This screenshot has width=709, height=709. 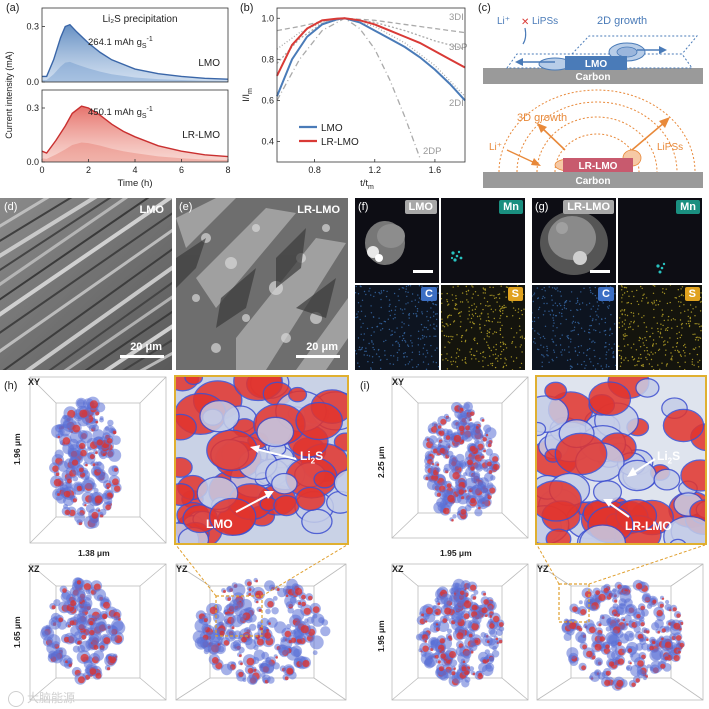 What do you see at coordinates (503, 21) in the screenshot?
I see `panel-c-top-li: Li⁺` at bounding box center [503, 21].